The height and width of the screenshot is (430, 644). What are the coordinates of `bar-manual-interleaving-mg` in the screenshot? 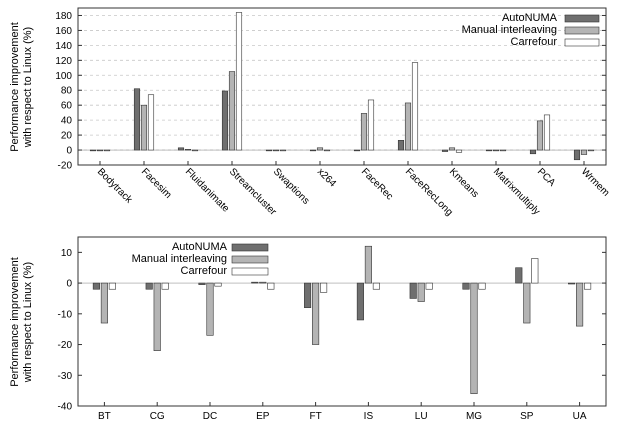 It's located at (474, 338).